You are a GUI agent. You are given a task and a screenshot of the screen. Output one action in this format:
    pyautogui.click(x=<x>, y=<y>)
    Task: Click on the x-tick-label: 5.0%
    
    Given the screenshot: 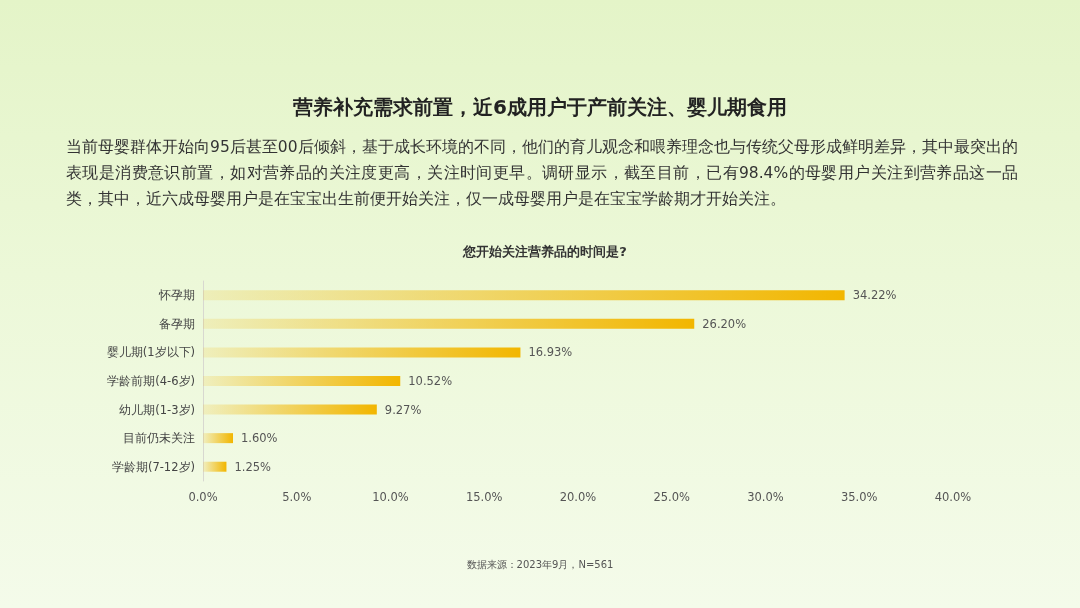 What is the action you would take?
    pyautogui.click(x=297, y=497)
    